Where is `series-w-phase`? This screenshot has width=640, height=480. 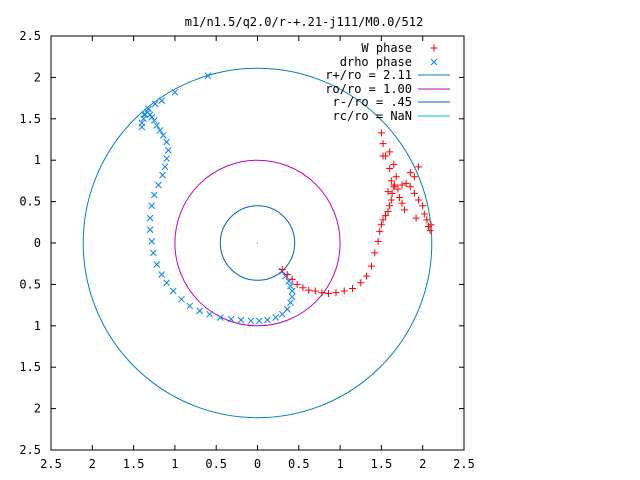
series-w-phase is located at coordinates (356, 213).